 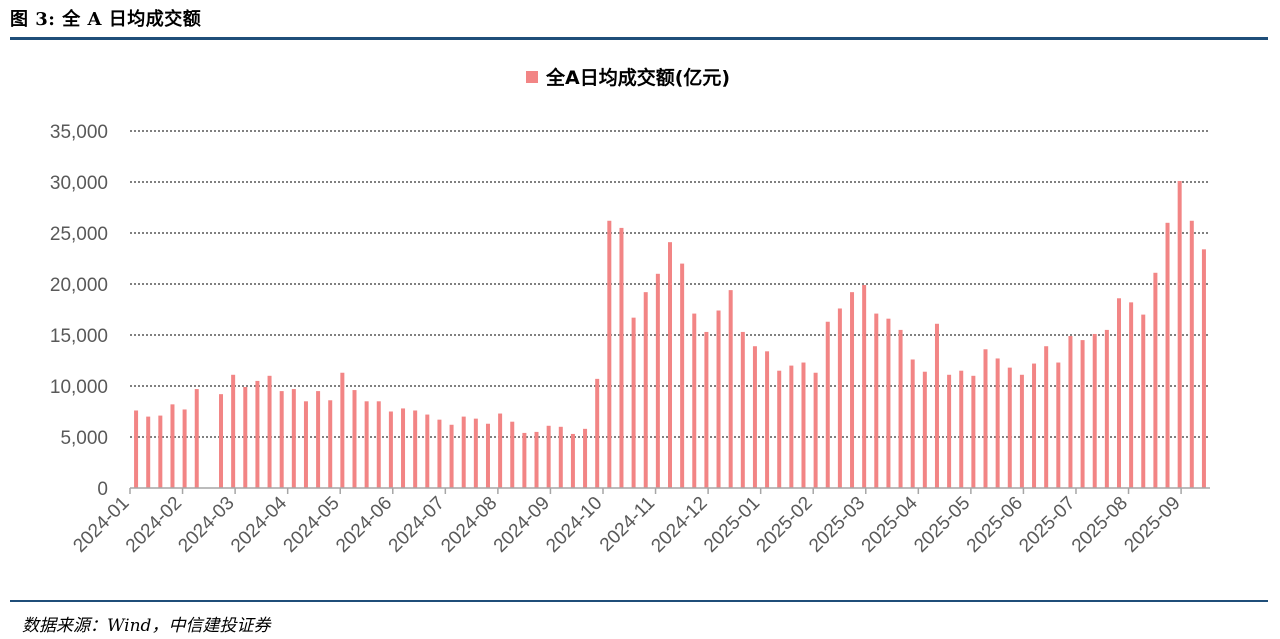 What do you see at coordinates (206, 525) in the screenshot?
I see `x-tick-label: 2024-03` at bounding box center [206, 525].